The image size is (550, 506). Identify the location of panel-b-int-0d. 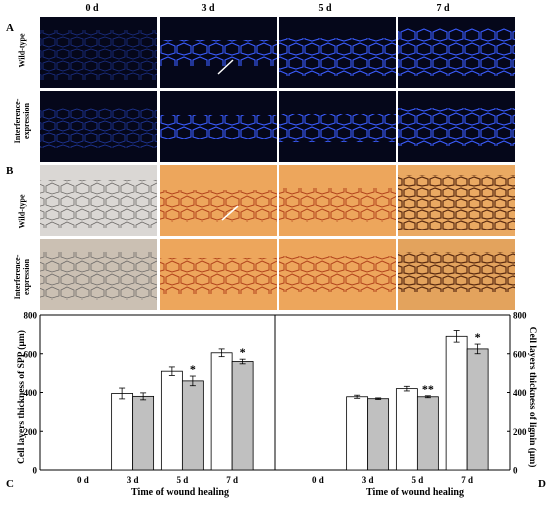
(98, 274).